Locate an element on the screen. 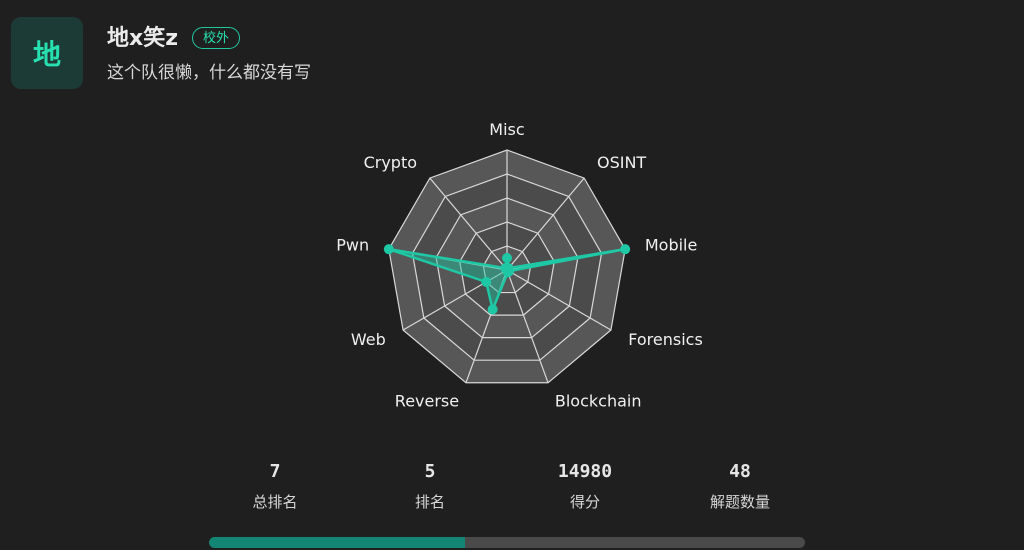 The height and width of the screenshot is (550, 1024). stat-score: 14980 得分 is located at coordinates (585, 488).